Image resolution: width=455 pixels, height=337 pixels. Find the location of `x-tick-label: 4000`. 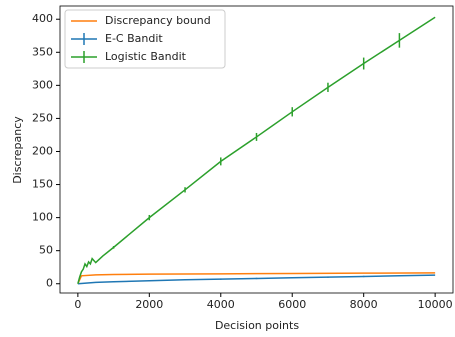

x-tick-label: 4000 is located at coordinates (221, 304).